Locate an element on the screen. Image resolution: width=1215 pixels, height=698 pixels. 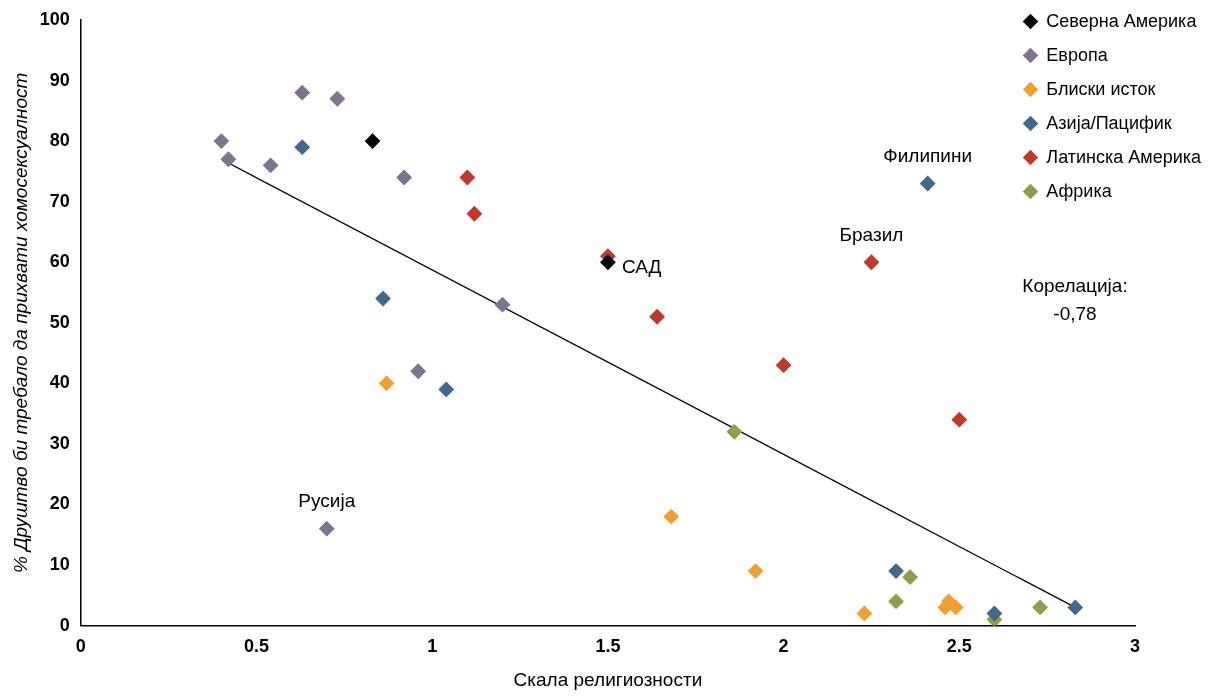
annotation: Бразил is located at coordinates (871, 234).